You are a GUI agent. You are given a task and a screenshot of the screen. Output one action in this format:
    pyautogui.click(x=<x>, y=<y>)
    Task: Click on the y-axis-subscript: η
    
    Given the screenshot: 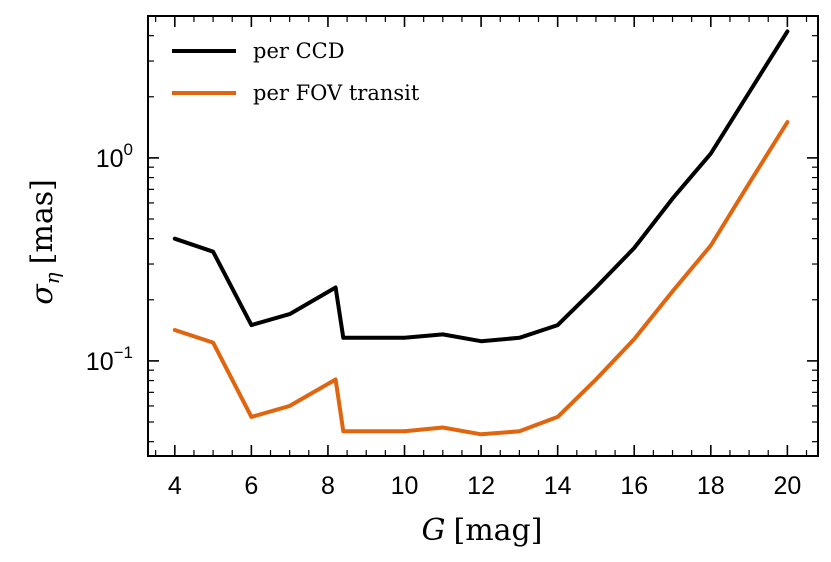 What is the action you would take?
    pyautogui.click(x=52, y=278)
    